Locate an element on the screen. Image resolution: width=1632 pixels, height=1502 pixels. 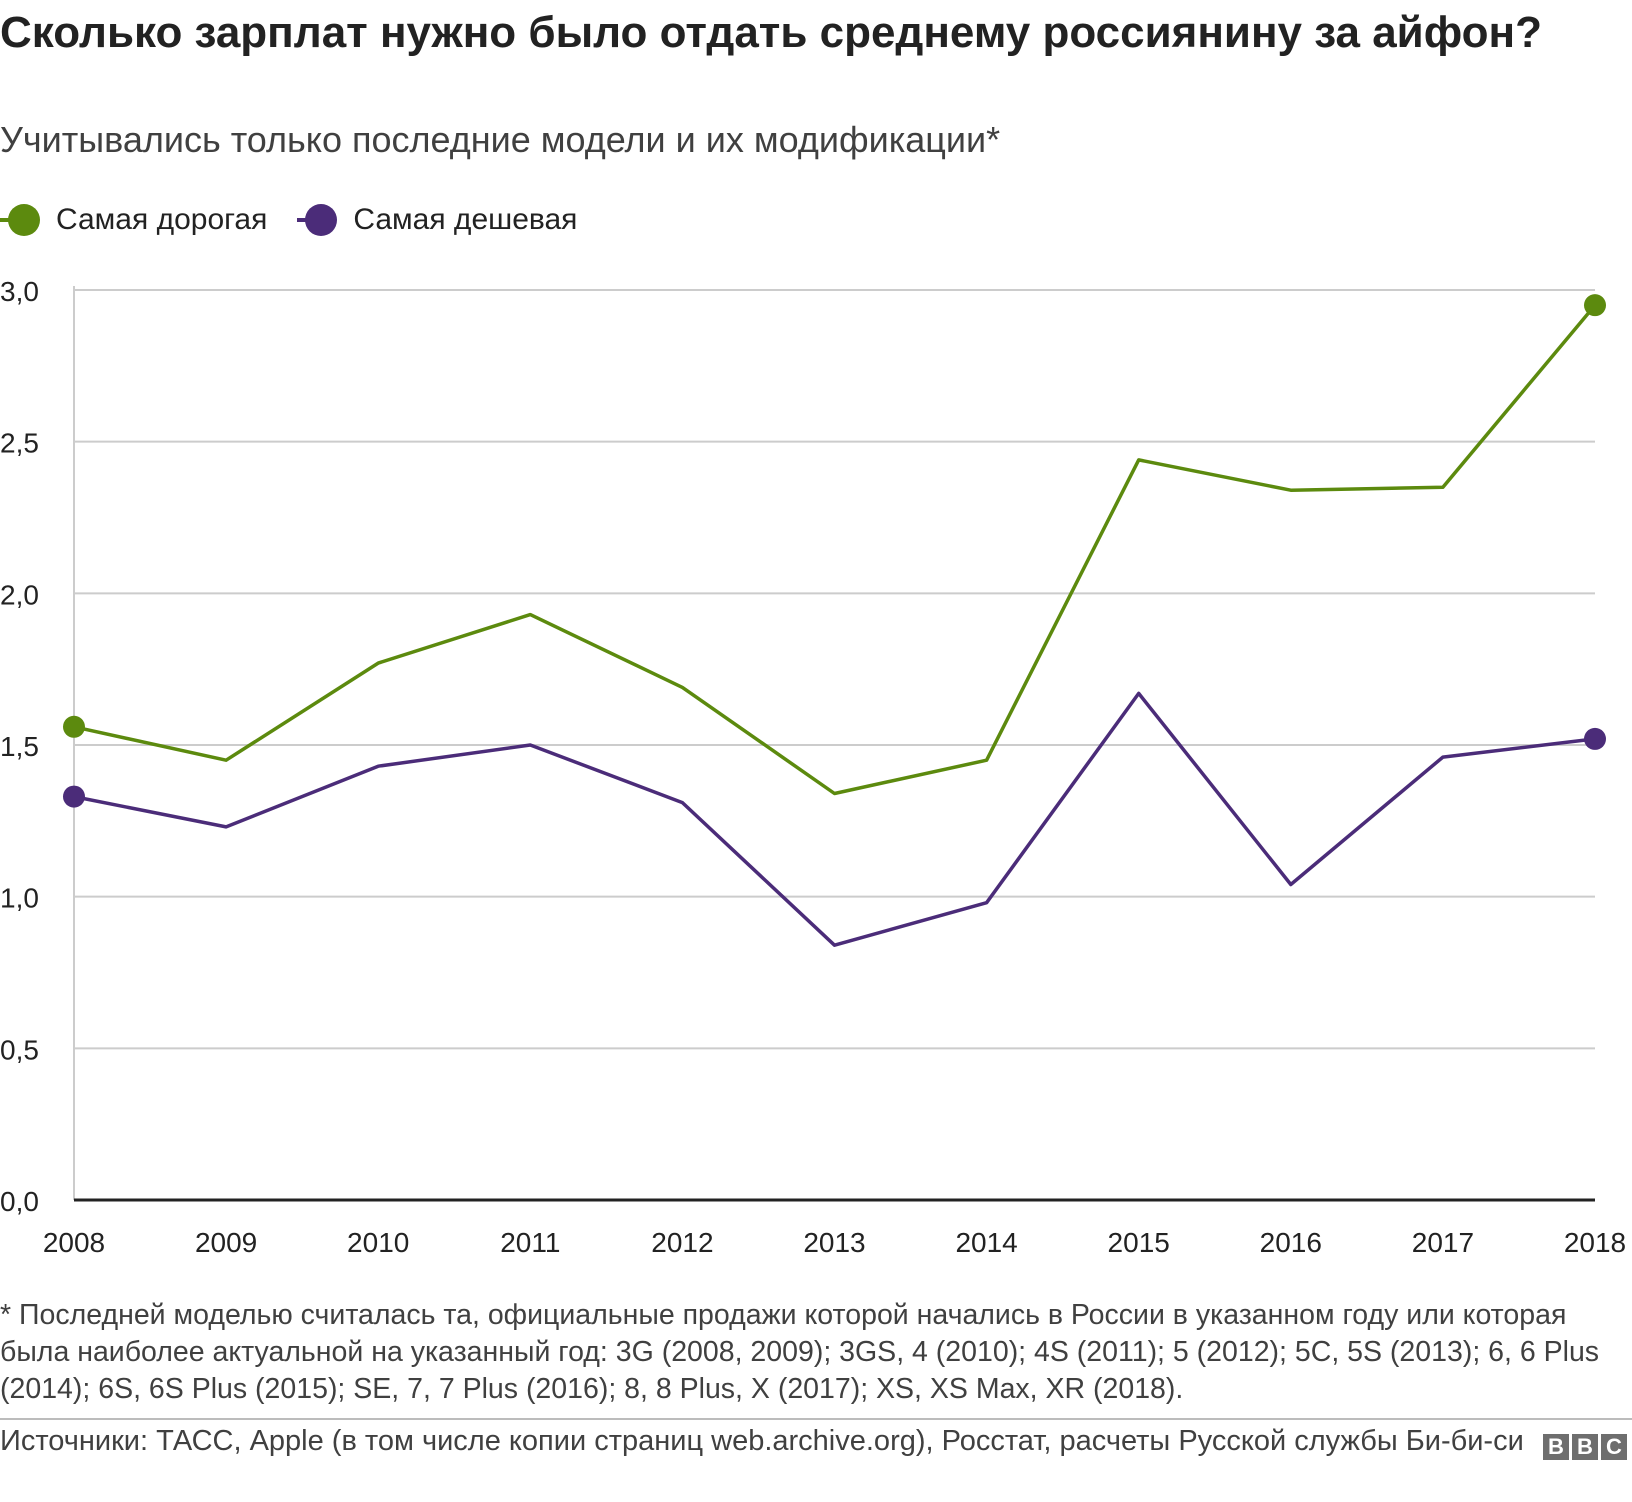
x-tick-label: 2015 is located at coordinates (1139, 1242).